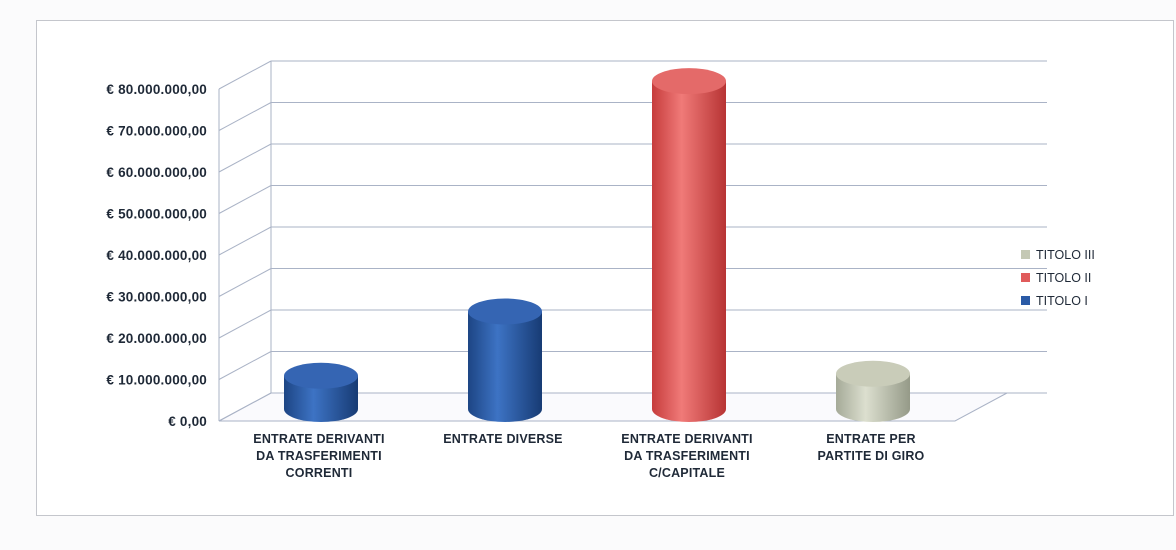 This screenshot has height=550, width=1176. I want to click on y-tick-label: € 70.000.000,00, so click(156, 131).